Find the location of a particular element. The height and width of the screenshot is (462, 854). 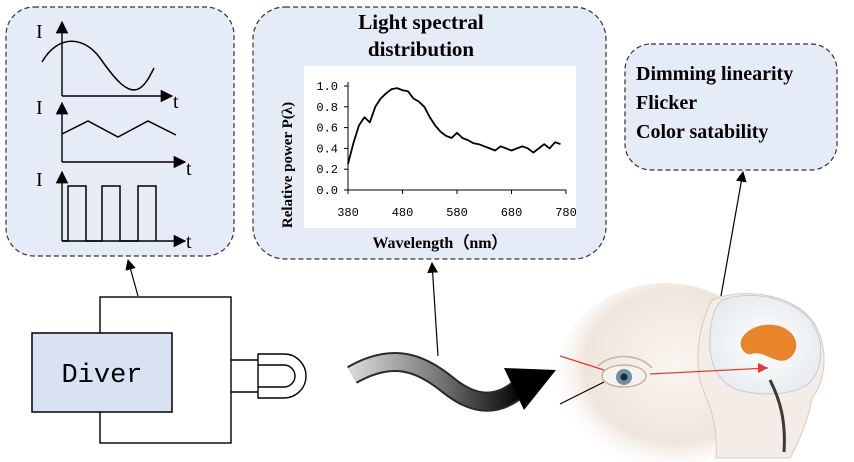

waveform-panel: I t I t I t is located at coordinates (120, 131).